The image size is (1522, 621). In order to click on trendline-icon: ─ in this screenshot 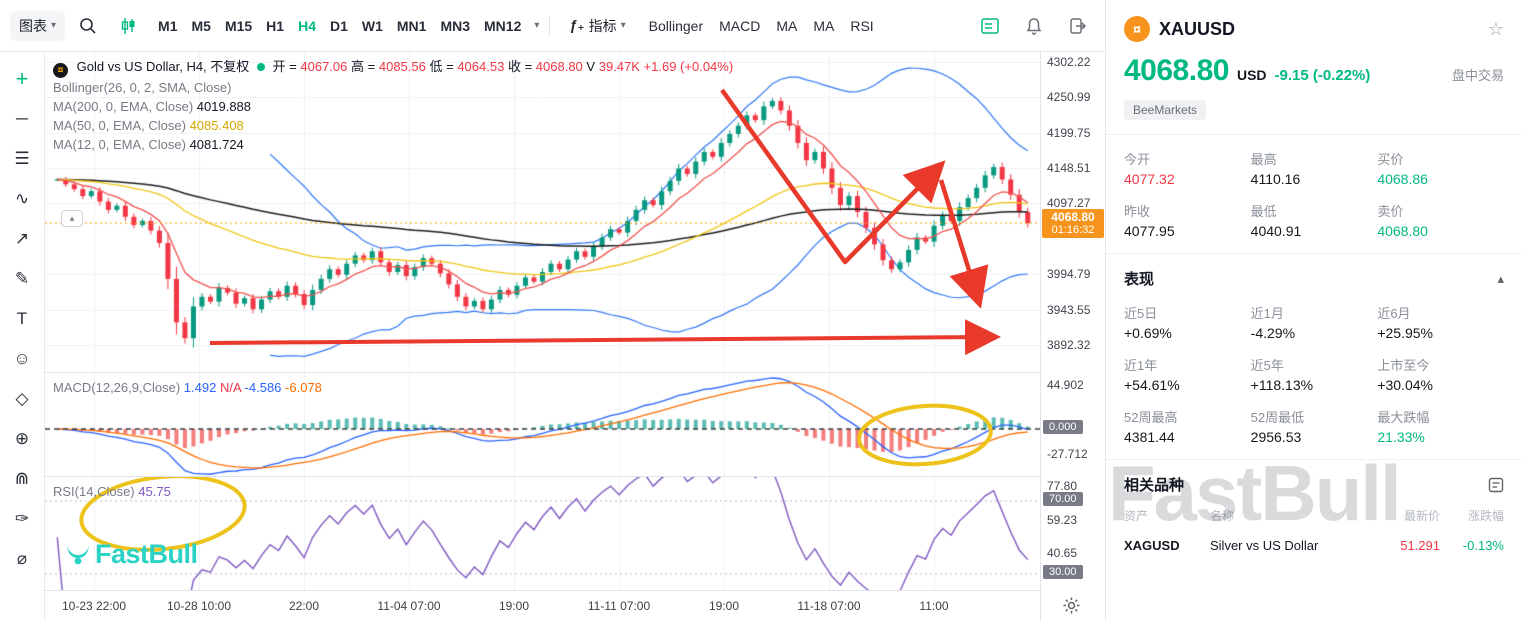, I will do `click(22, 118)`.